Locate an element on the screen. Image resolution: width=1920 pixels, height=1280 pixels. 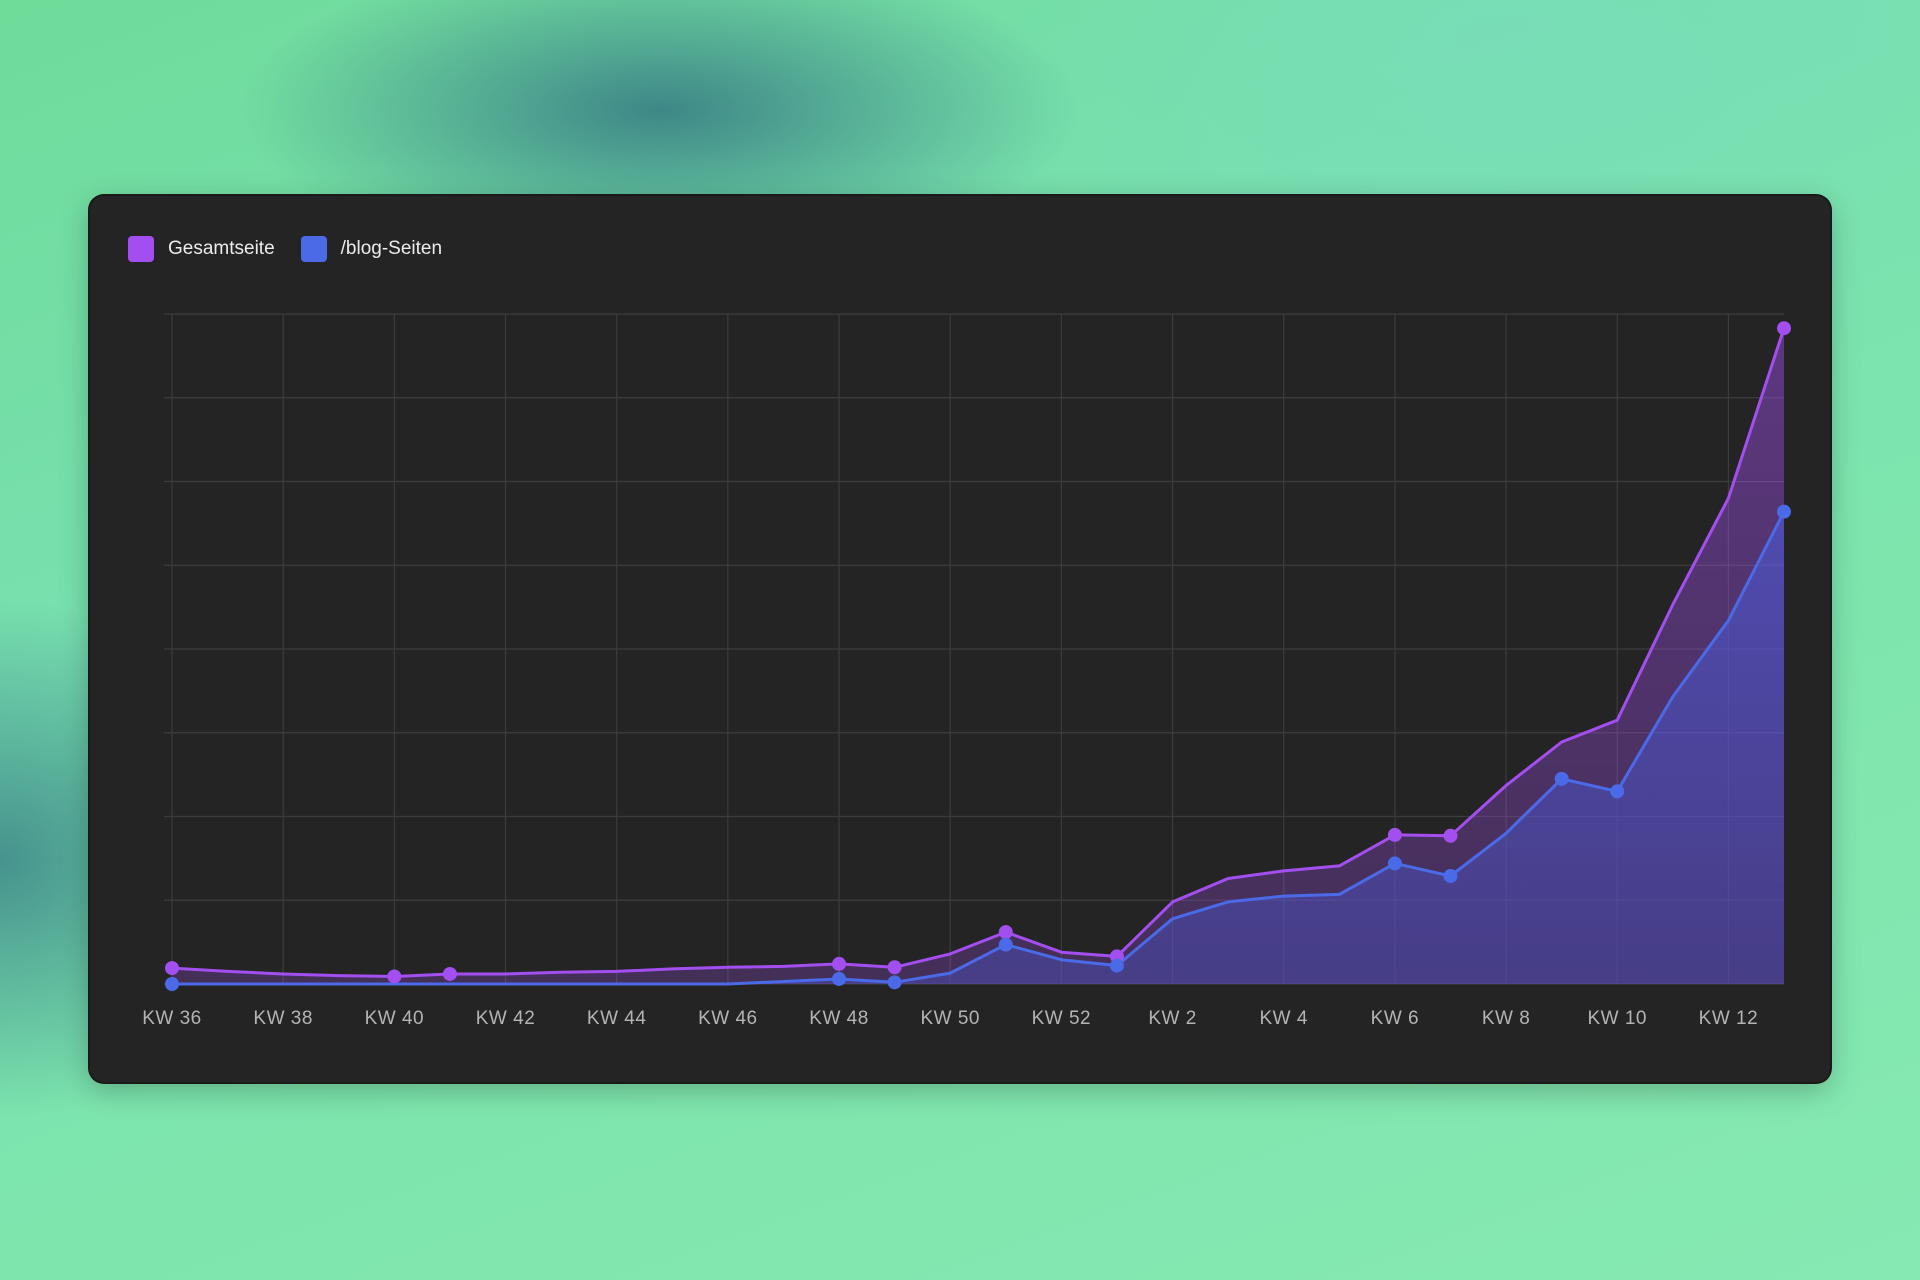
x-tick-label: KW 44 is located at coordinates (617, 1018).